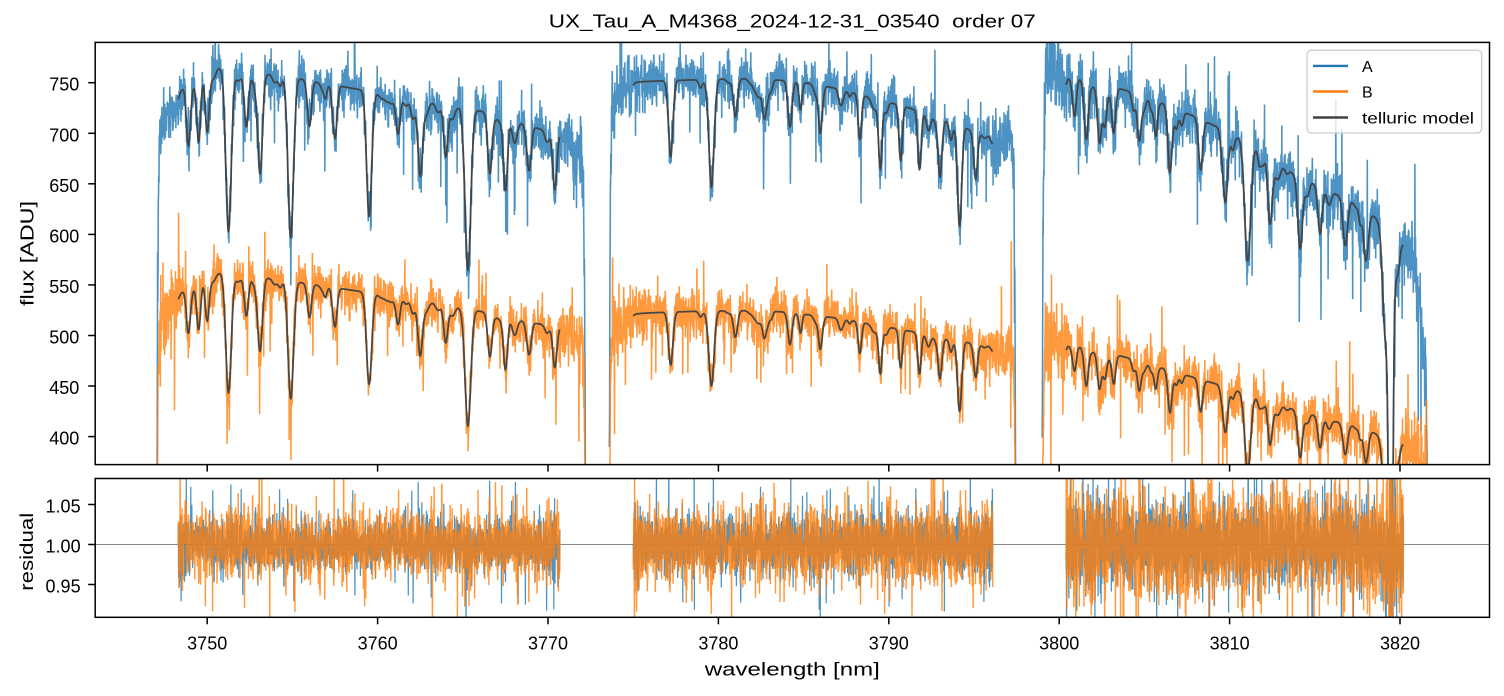 The image size is (1504, 696). What do you see at coordinates (718, 644) in the screenshot?
I see `svg-text: 3780` at bounding box center [718, 644].